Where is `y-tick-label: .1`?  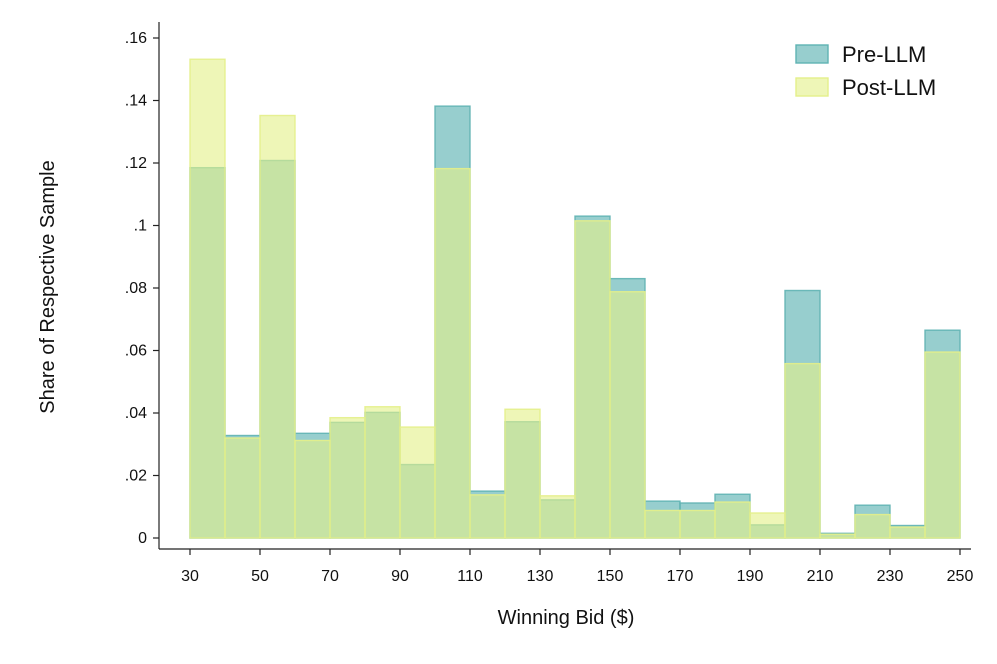 y-tick-label: .1 is located at coordinates (140, 226).